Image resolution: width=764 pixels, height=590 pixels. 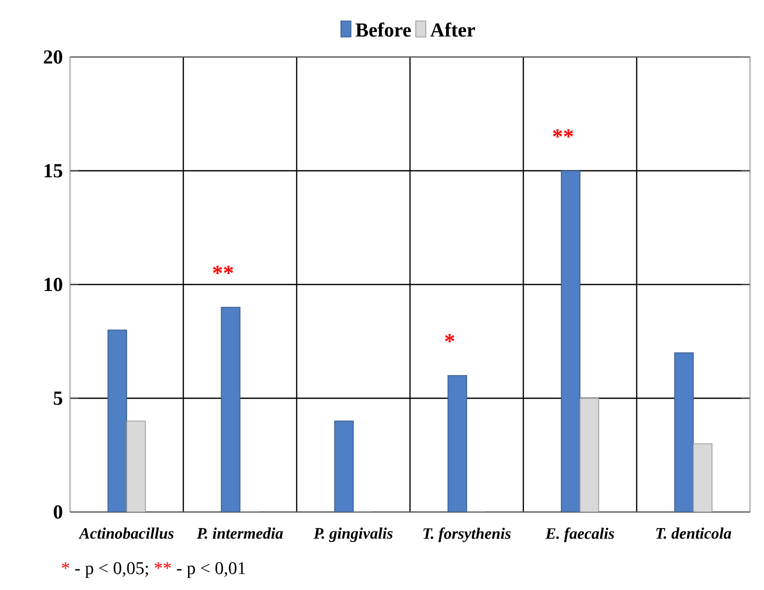 I want to click on x-tick-label: P. gingivalis, so click(x=353, y=535).